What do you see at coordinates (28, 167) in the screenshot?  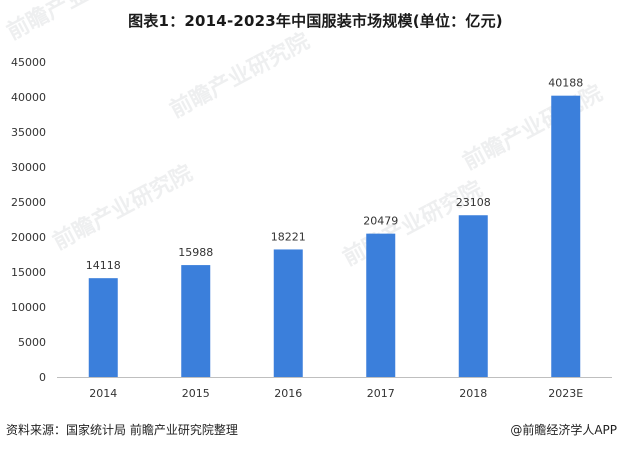 I see `y-tick-label: 30000` at bounding box center [28, 167].